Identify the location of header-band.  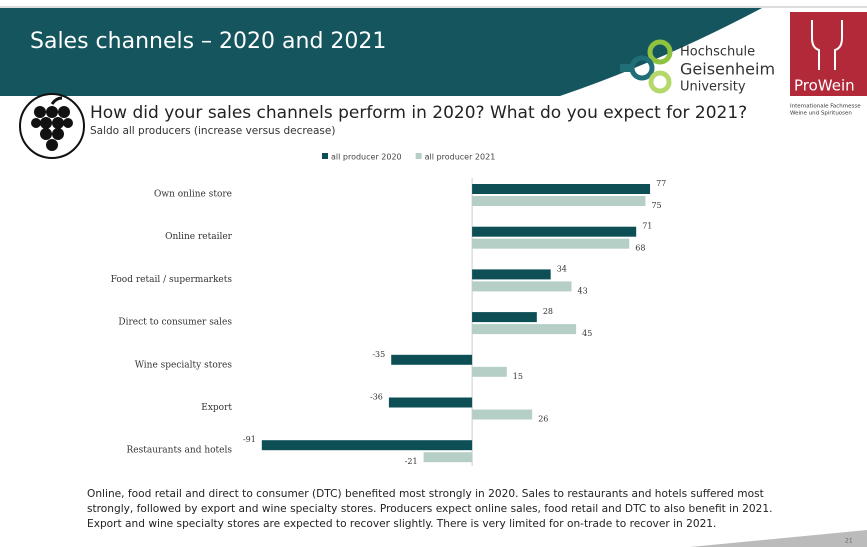
(381, 52).